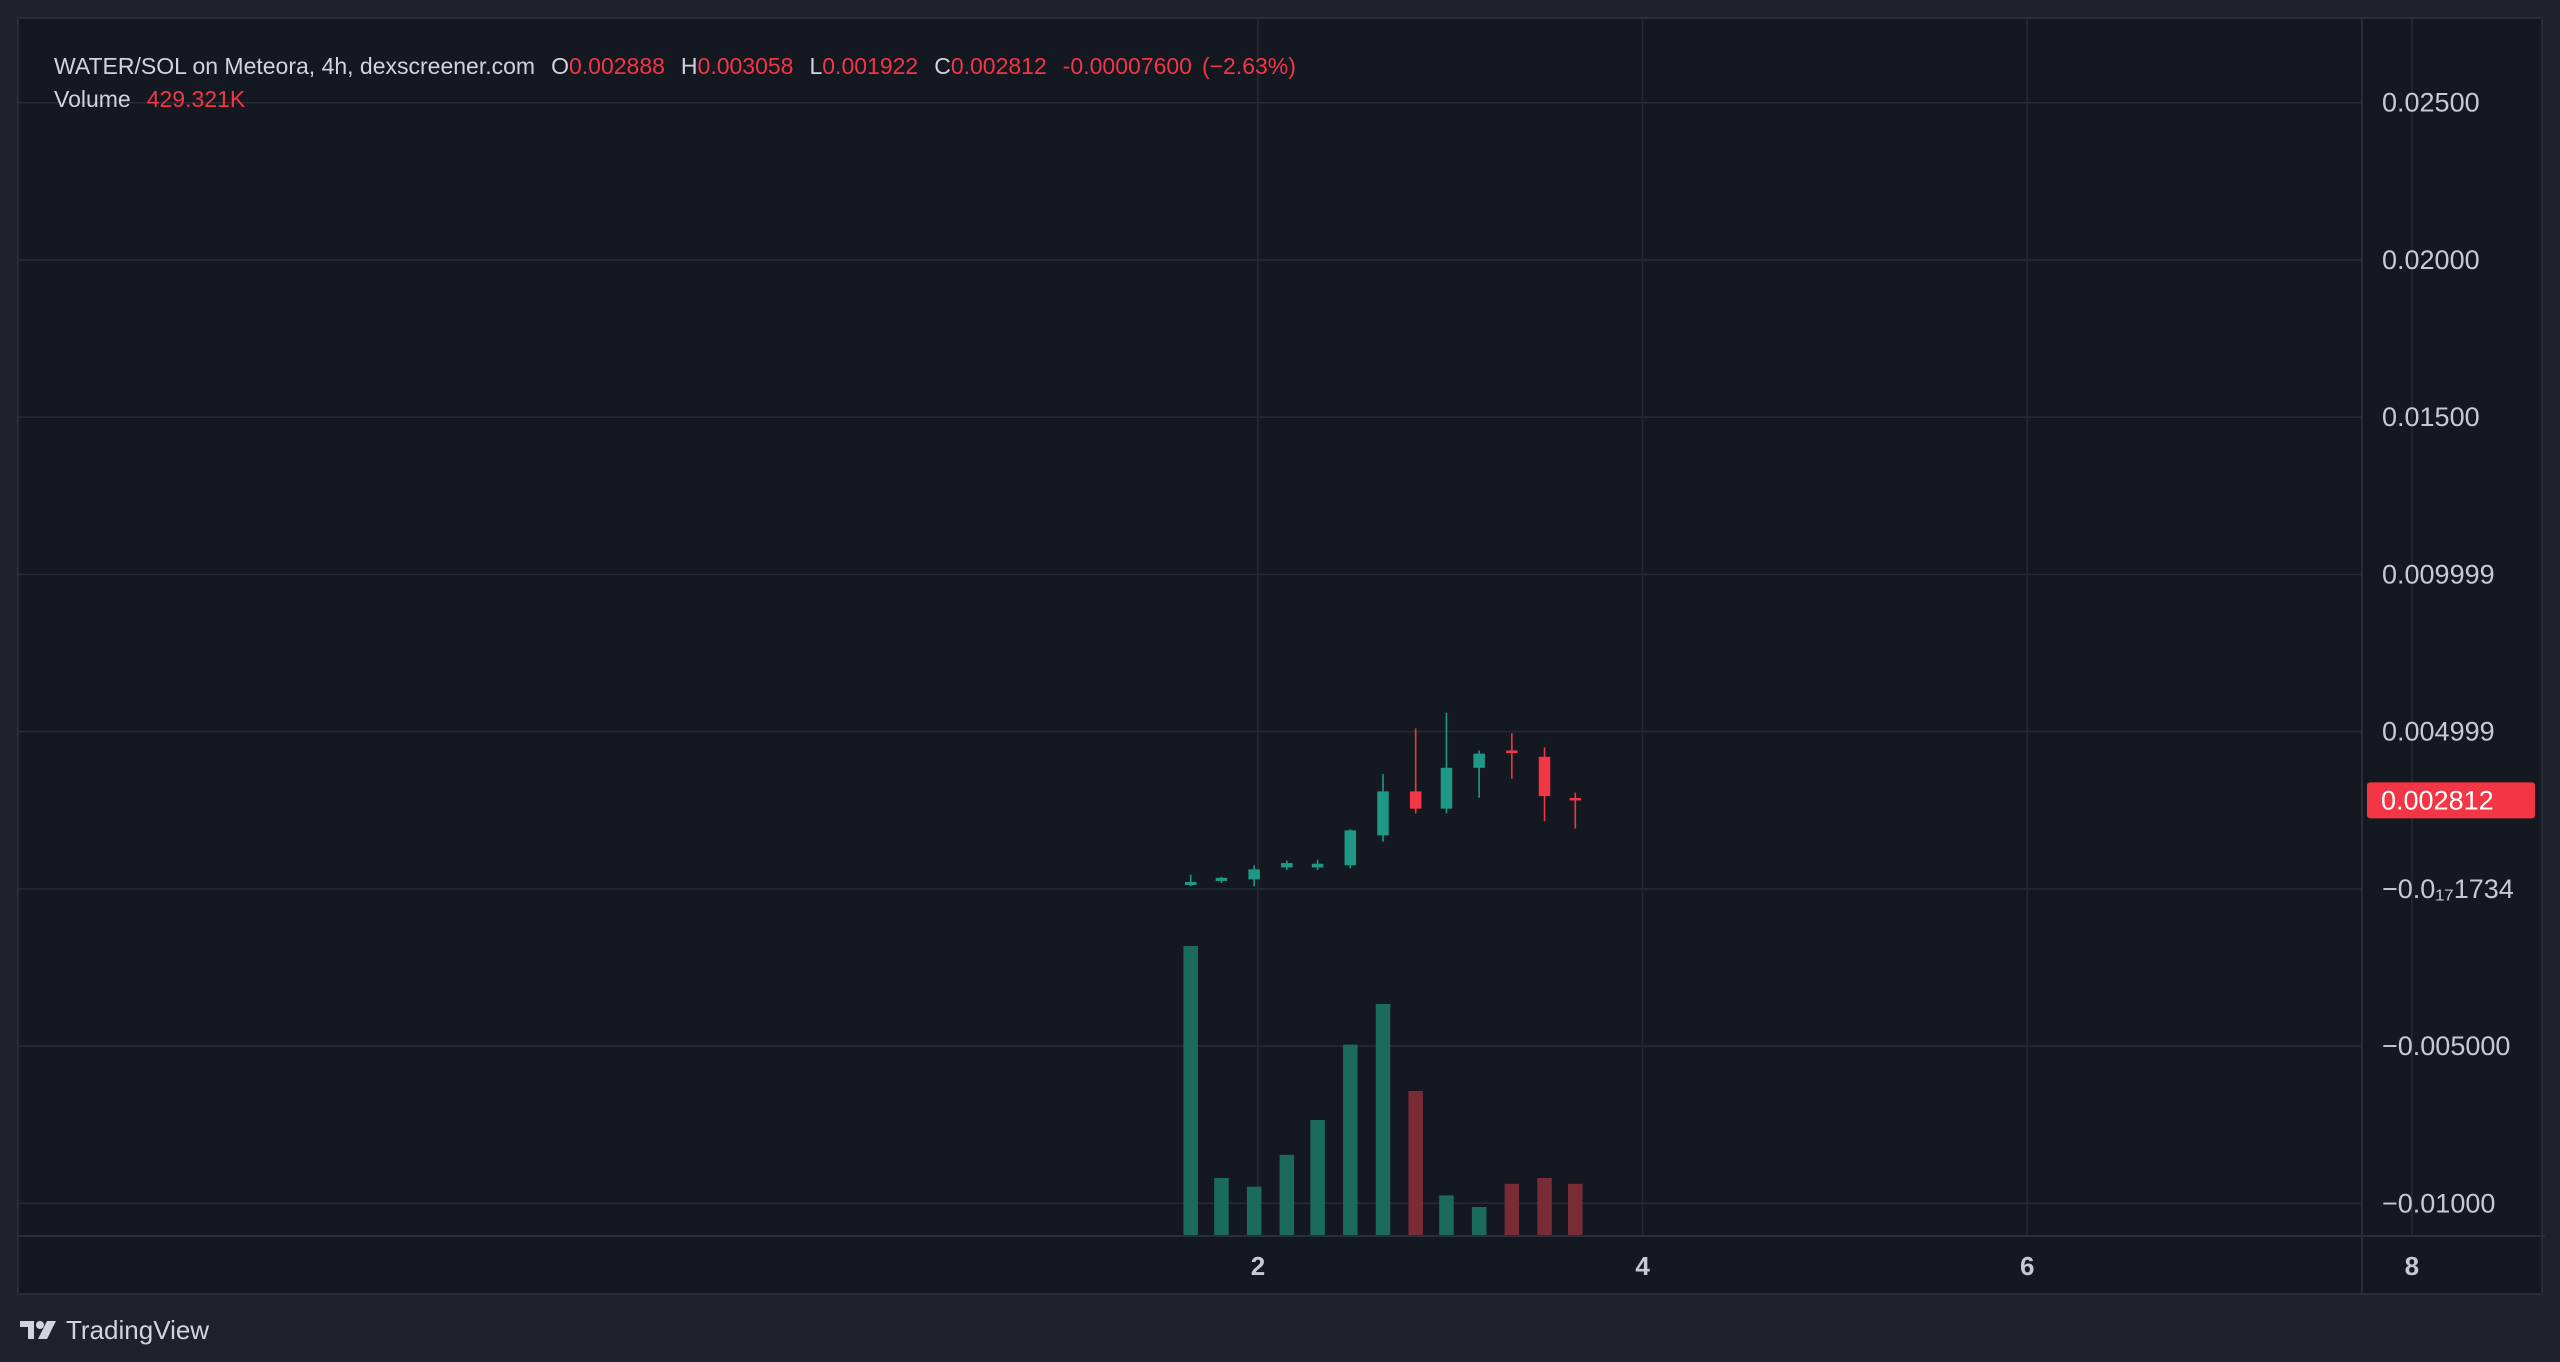 The image size is (2560, 1362). Describe the element at coordinates (689, 66) in the screenshot. I see `high-key: H` at that location.